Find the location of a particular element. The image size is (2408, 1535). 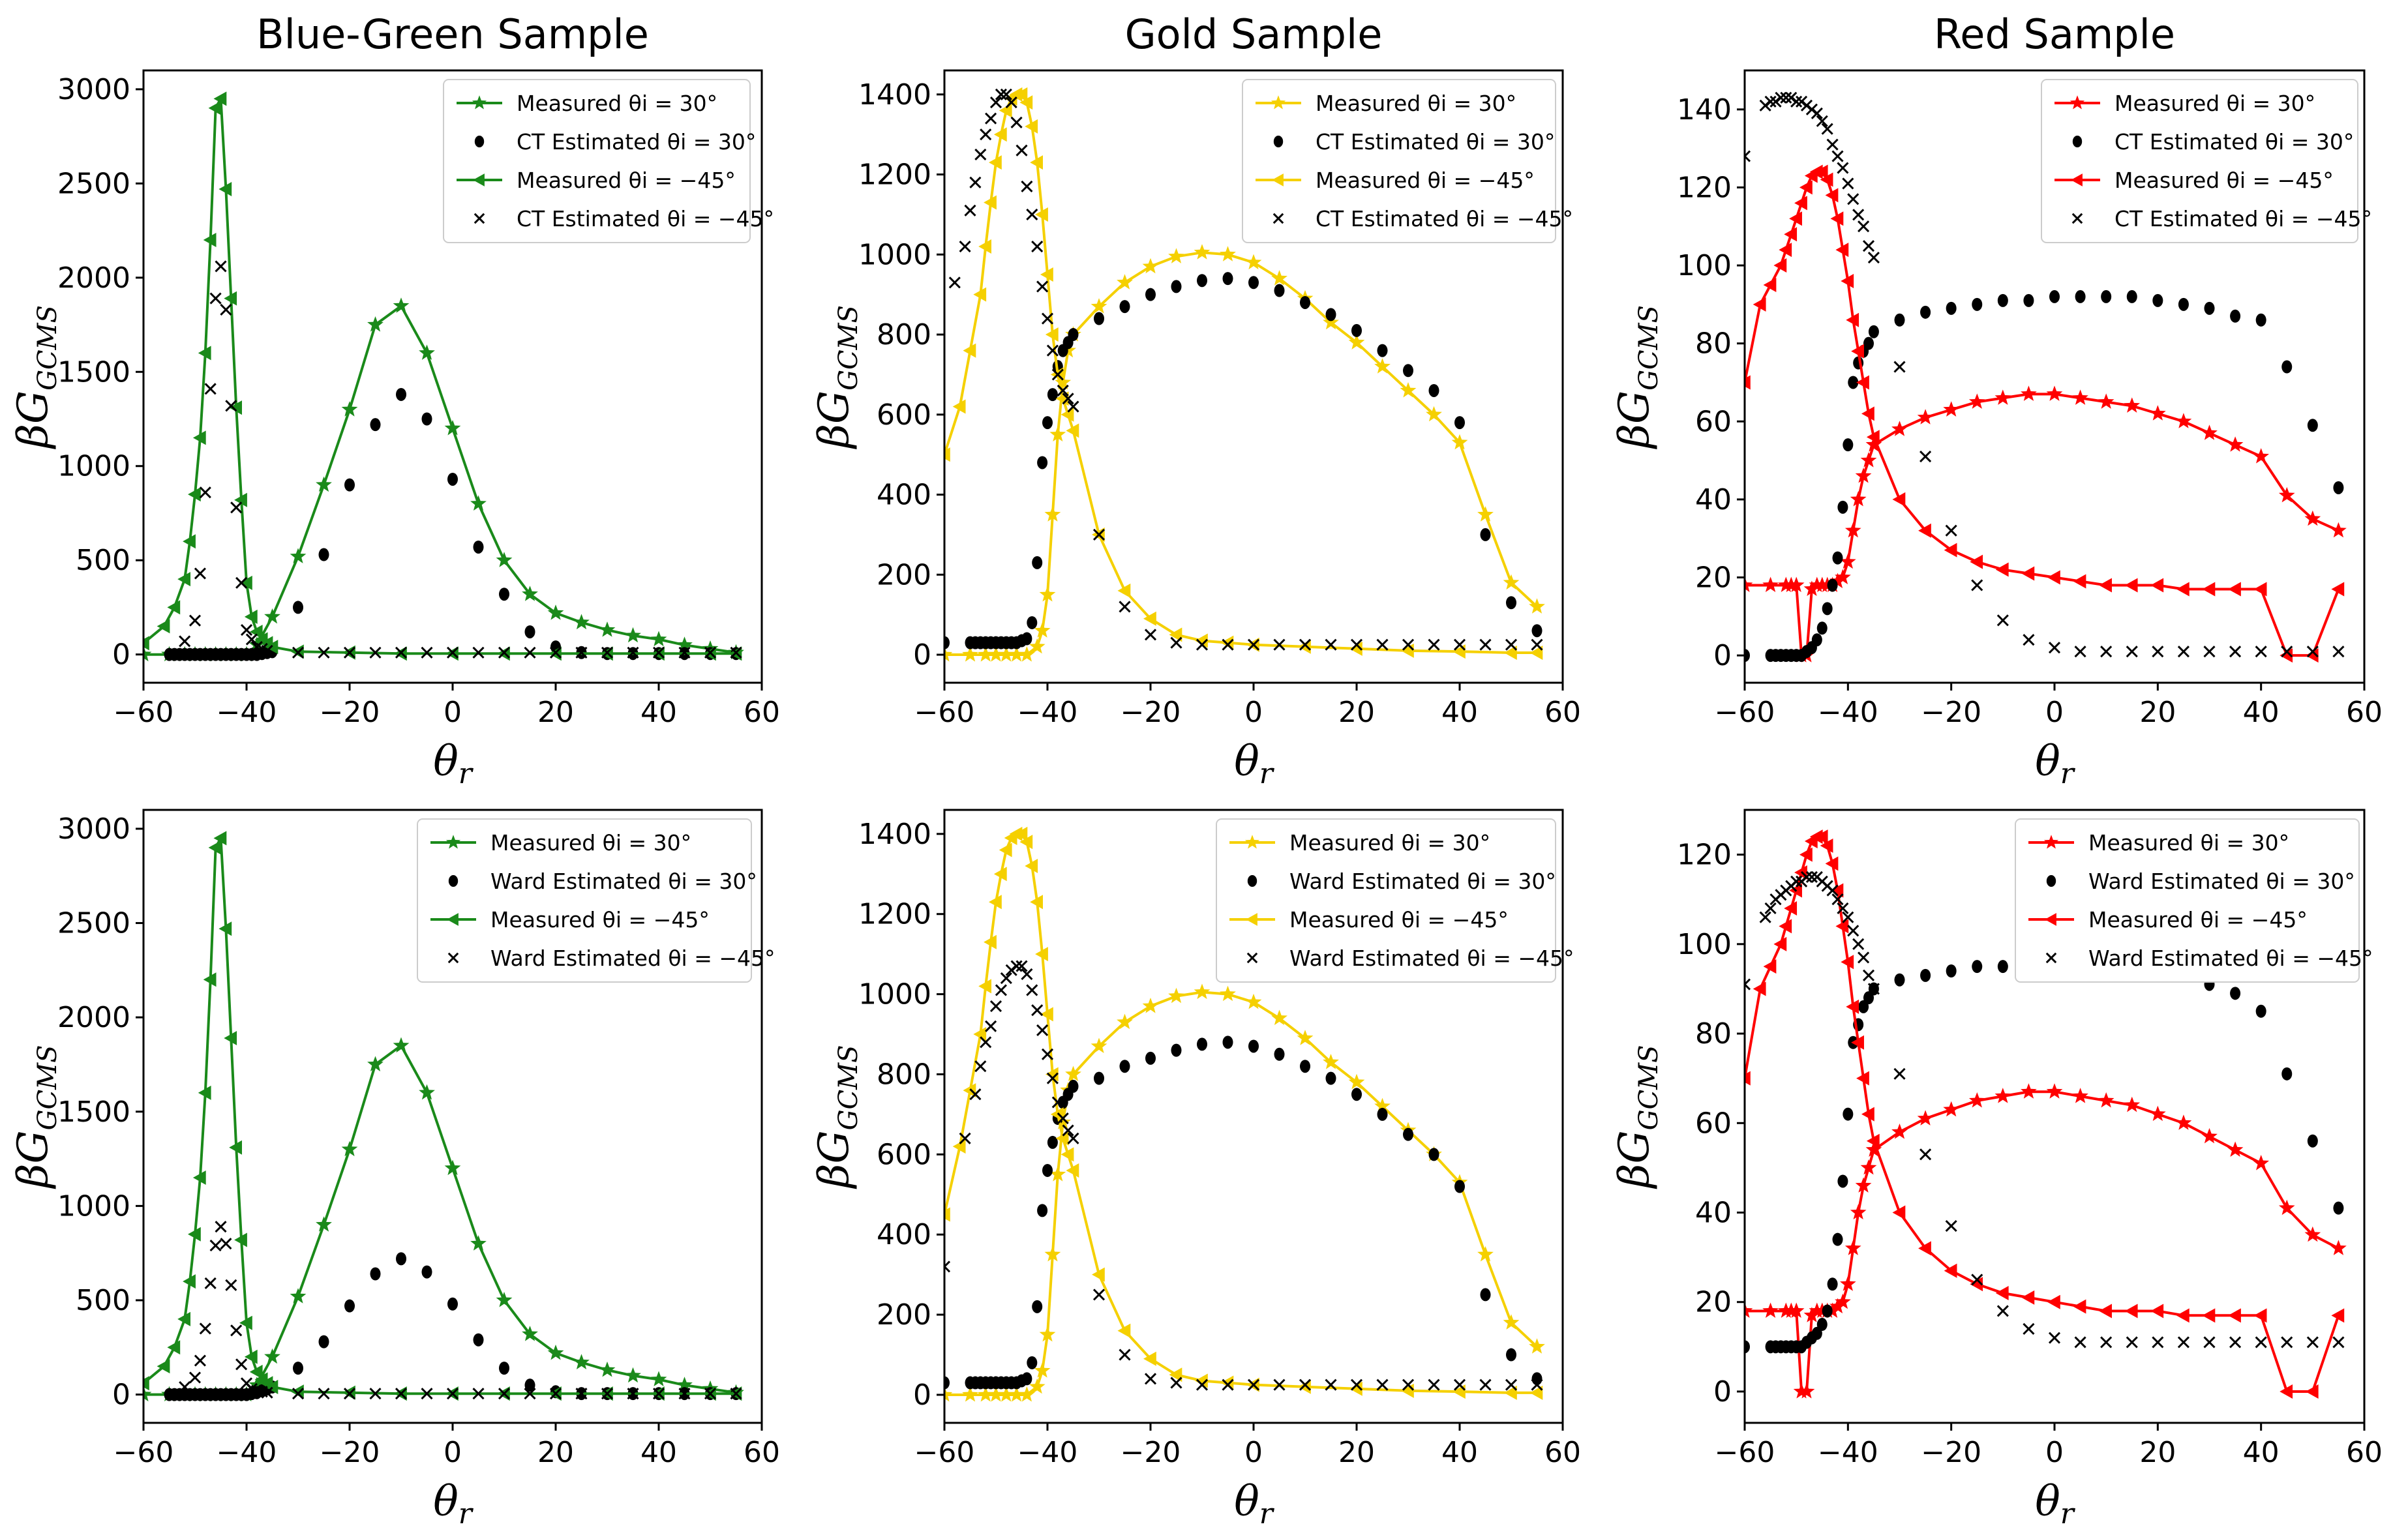

y-tick-label: 100 is located at coordinates (1705, 265).